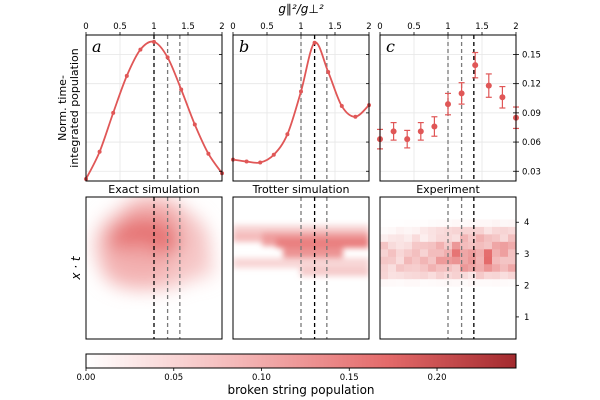 The width and height of the screenshot is (600, 400). What do you see at coordinates (379, 27) in the screenshot?
I see `x-tick-label: 0` at bounding box center [379, 27].